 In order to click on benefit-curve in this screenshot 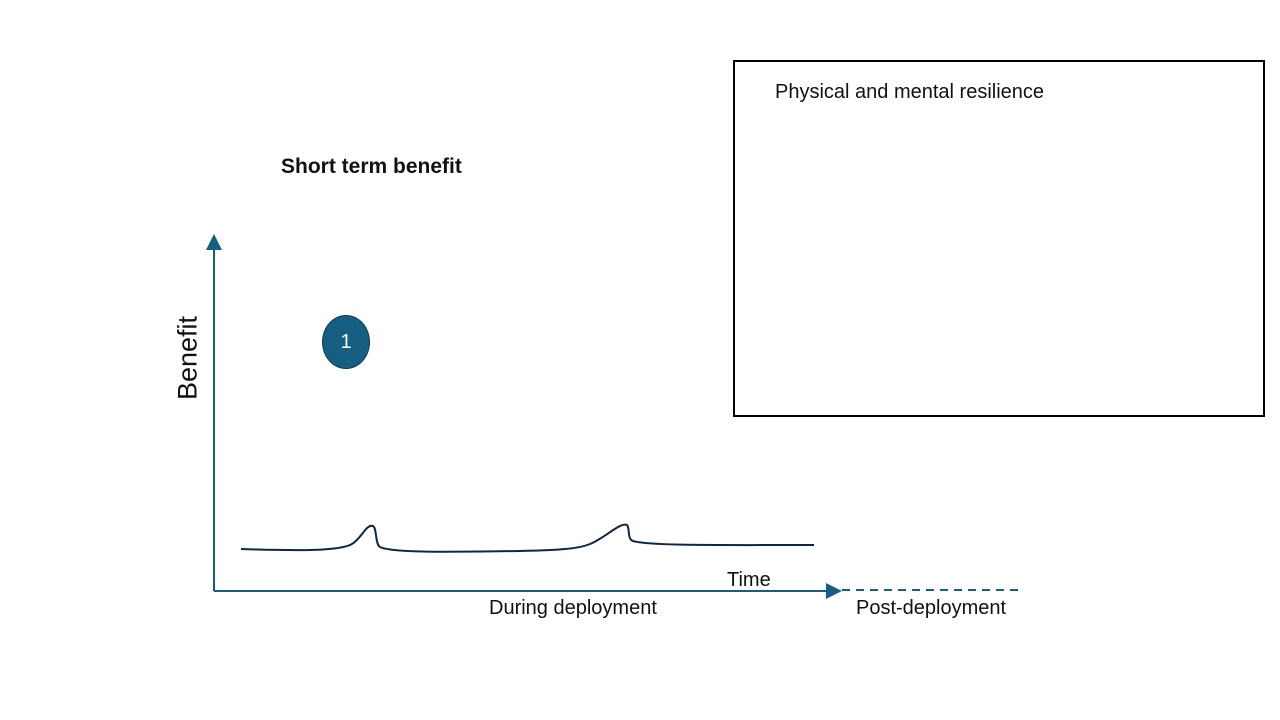, I will do `click(527, 538)`.